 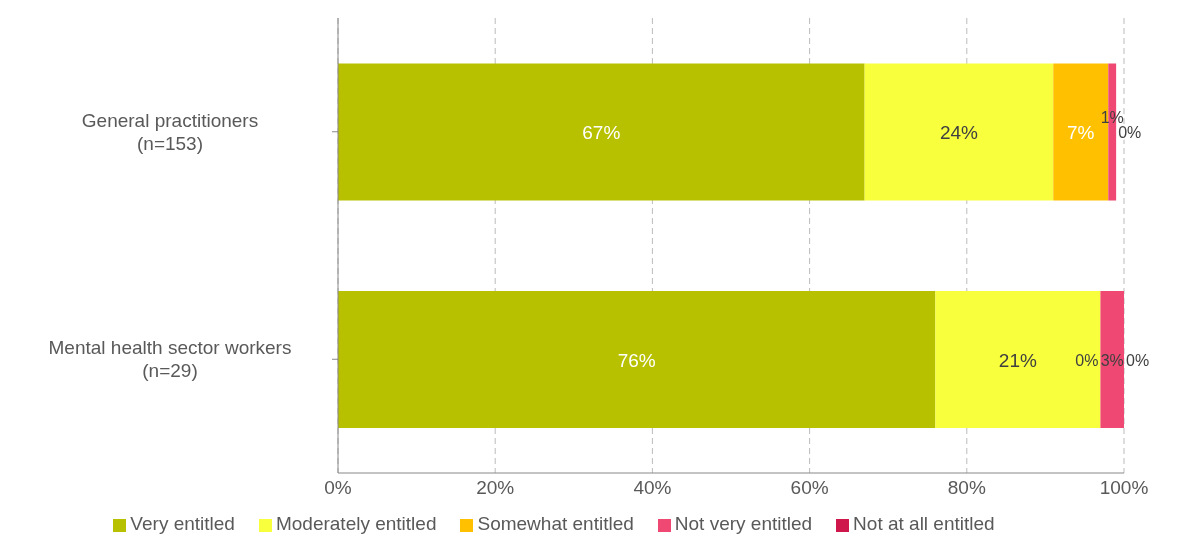 I want to click on y-tick-label: Mental health sector workers (n=29), so click(x=170, y=359).